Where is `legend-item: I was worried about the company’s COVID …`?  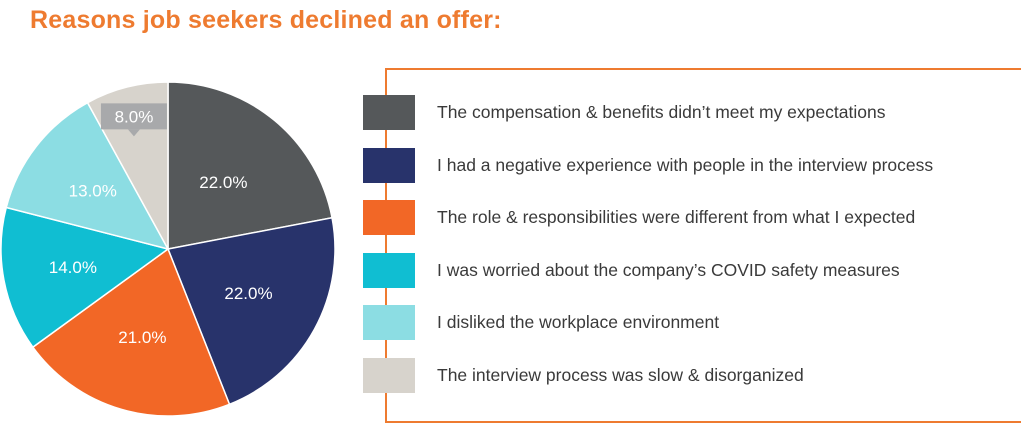 legend-item: I was worried about the company’s COVID … is located at coordinates (648, 270).